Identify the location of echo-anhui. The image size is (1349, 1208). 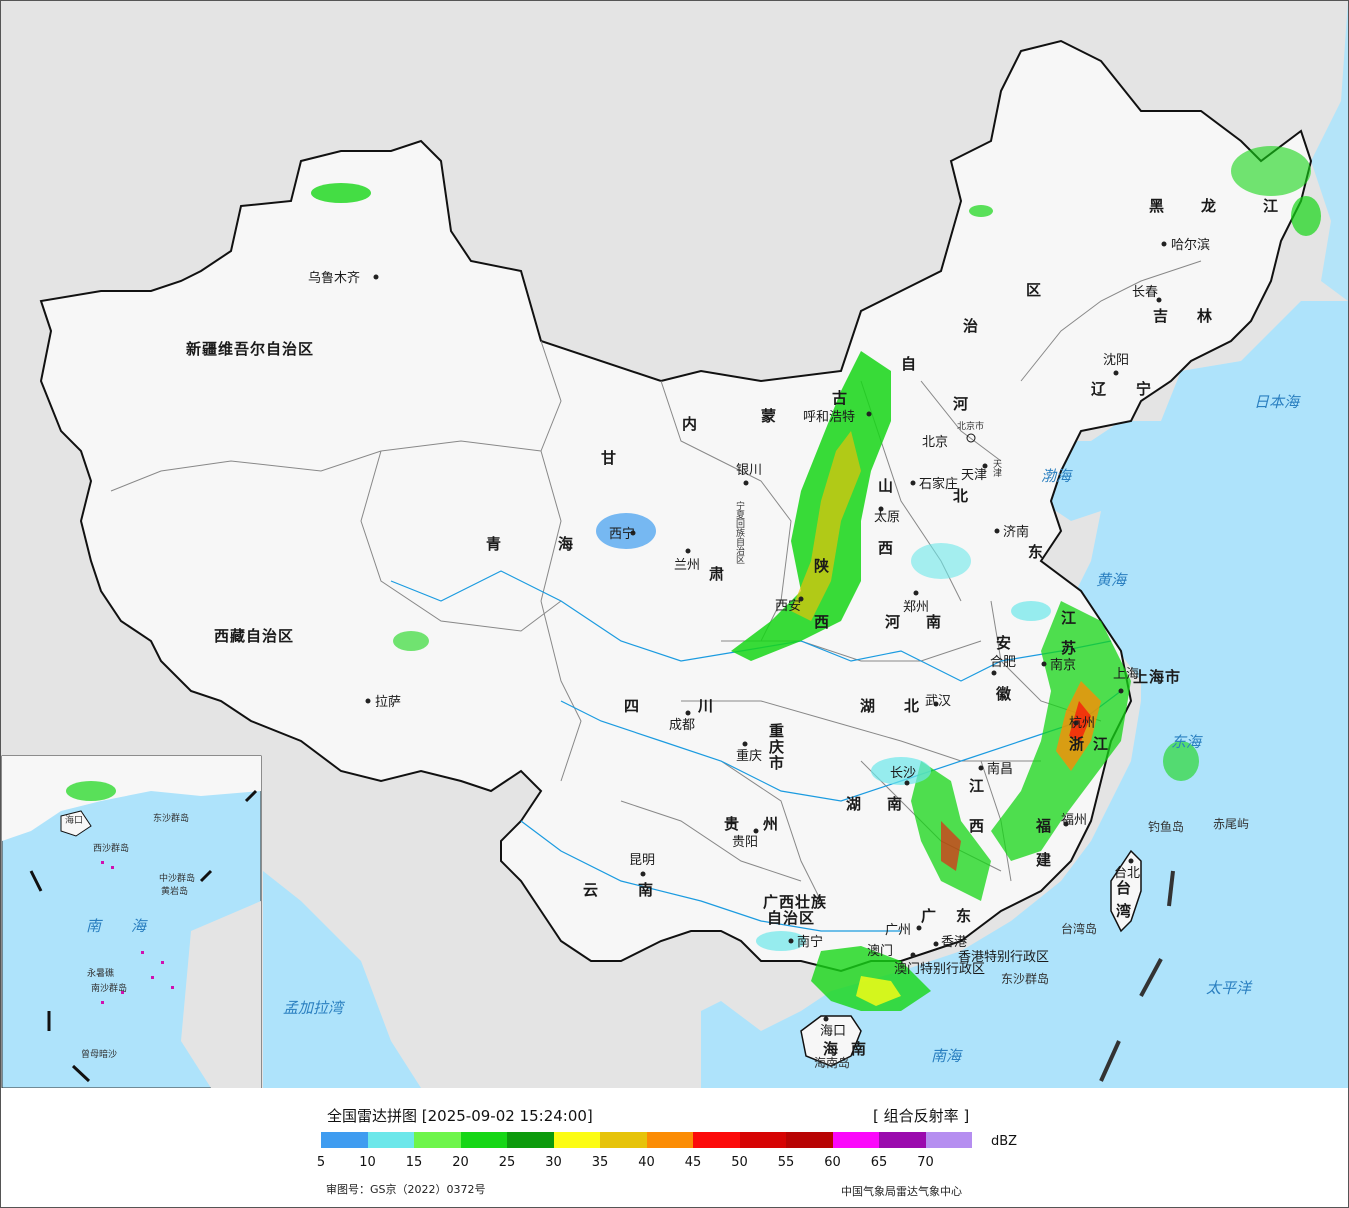
(1031, 611).